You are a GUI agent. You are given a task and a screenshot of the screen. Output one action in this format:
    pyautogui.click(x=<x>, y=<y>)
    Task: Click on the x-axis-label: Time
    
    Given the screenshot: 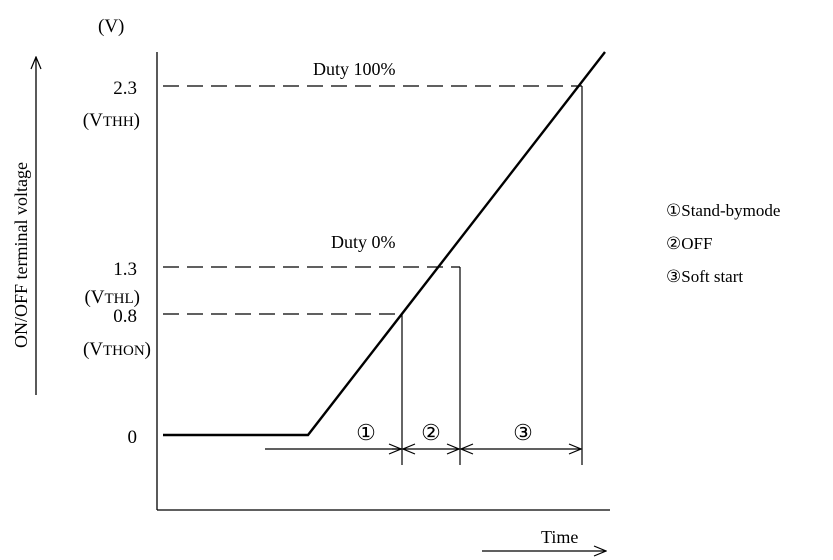 What is the action you would take?
    pyautogui.click(x=559, y=537)
    